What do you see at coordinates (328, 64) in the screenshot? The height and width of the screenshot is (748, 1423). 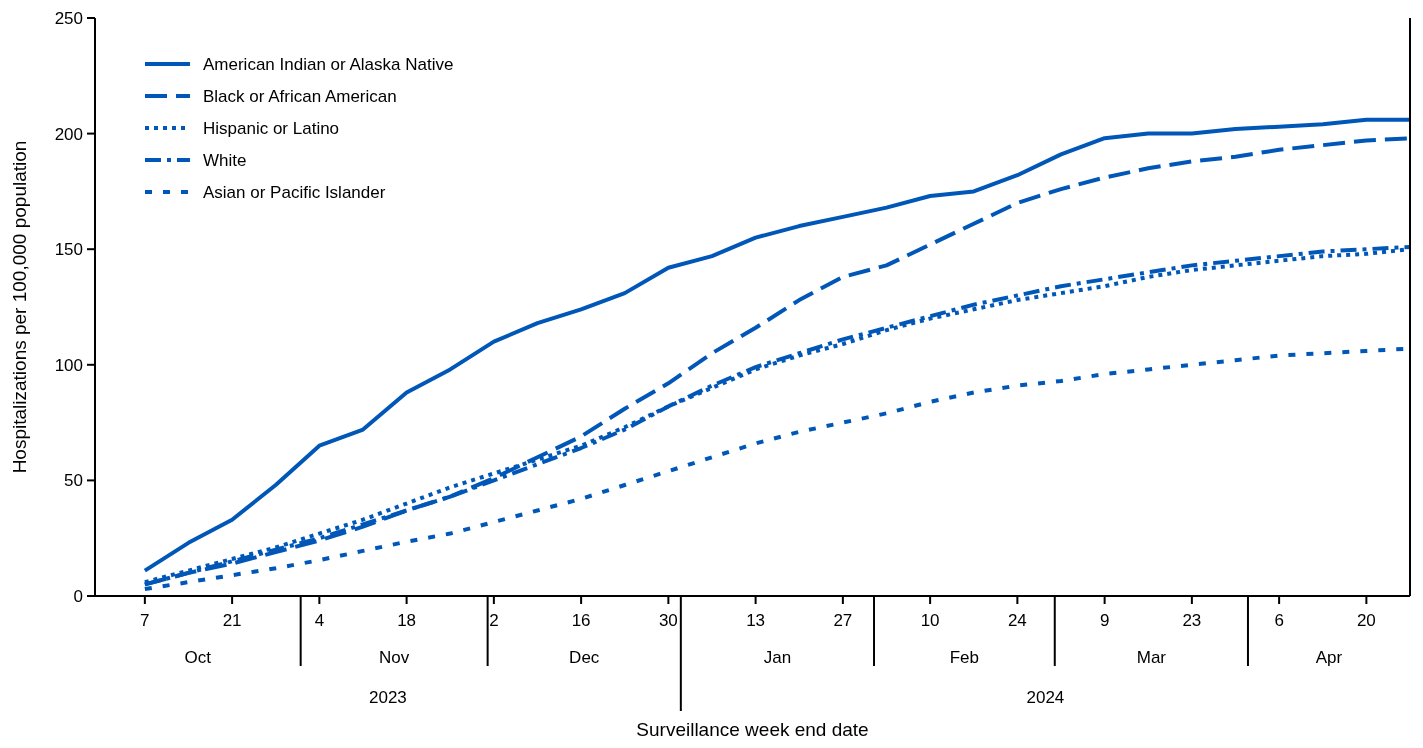 I see `legend-label: American Indian or Alaska Native` at bounding box center [328, 64].